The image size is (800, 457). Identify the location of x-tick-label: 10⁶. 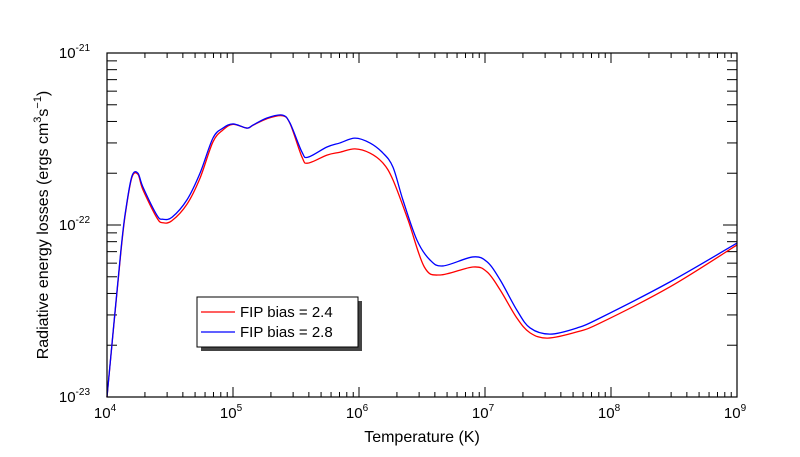
(357, 412).